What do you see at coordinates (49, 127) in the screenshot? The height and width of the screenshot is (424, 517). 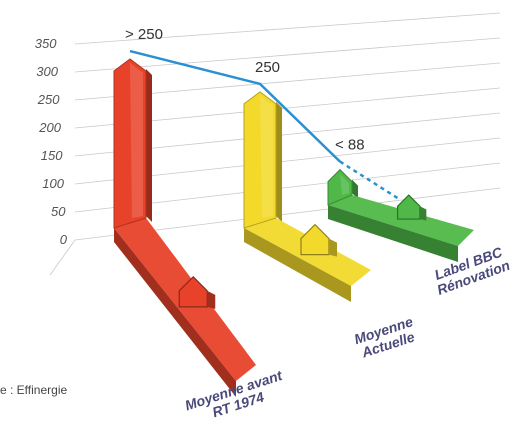 I see `y-tick-label: 200` at bounding box center [49, 127].